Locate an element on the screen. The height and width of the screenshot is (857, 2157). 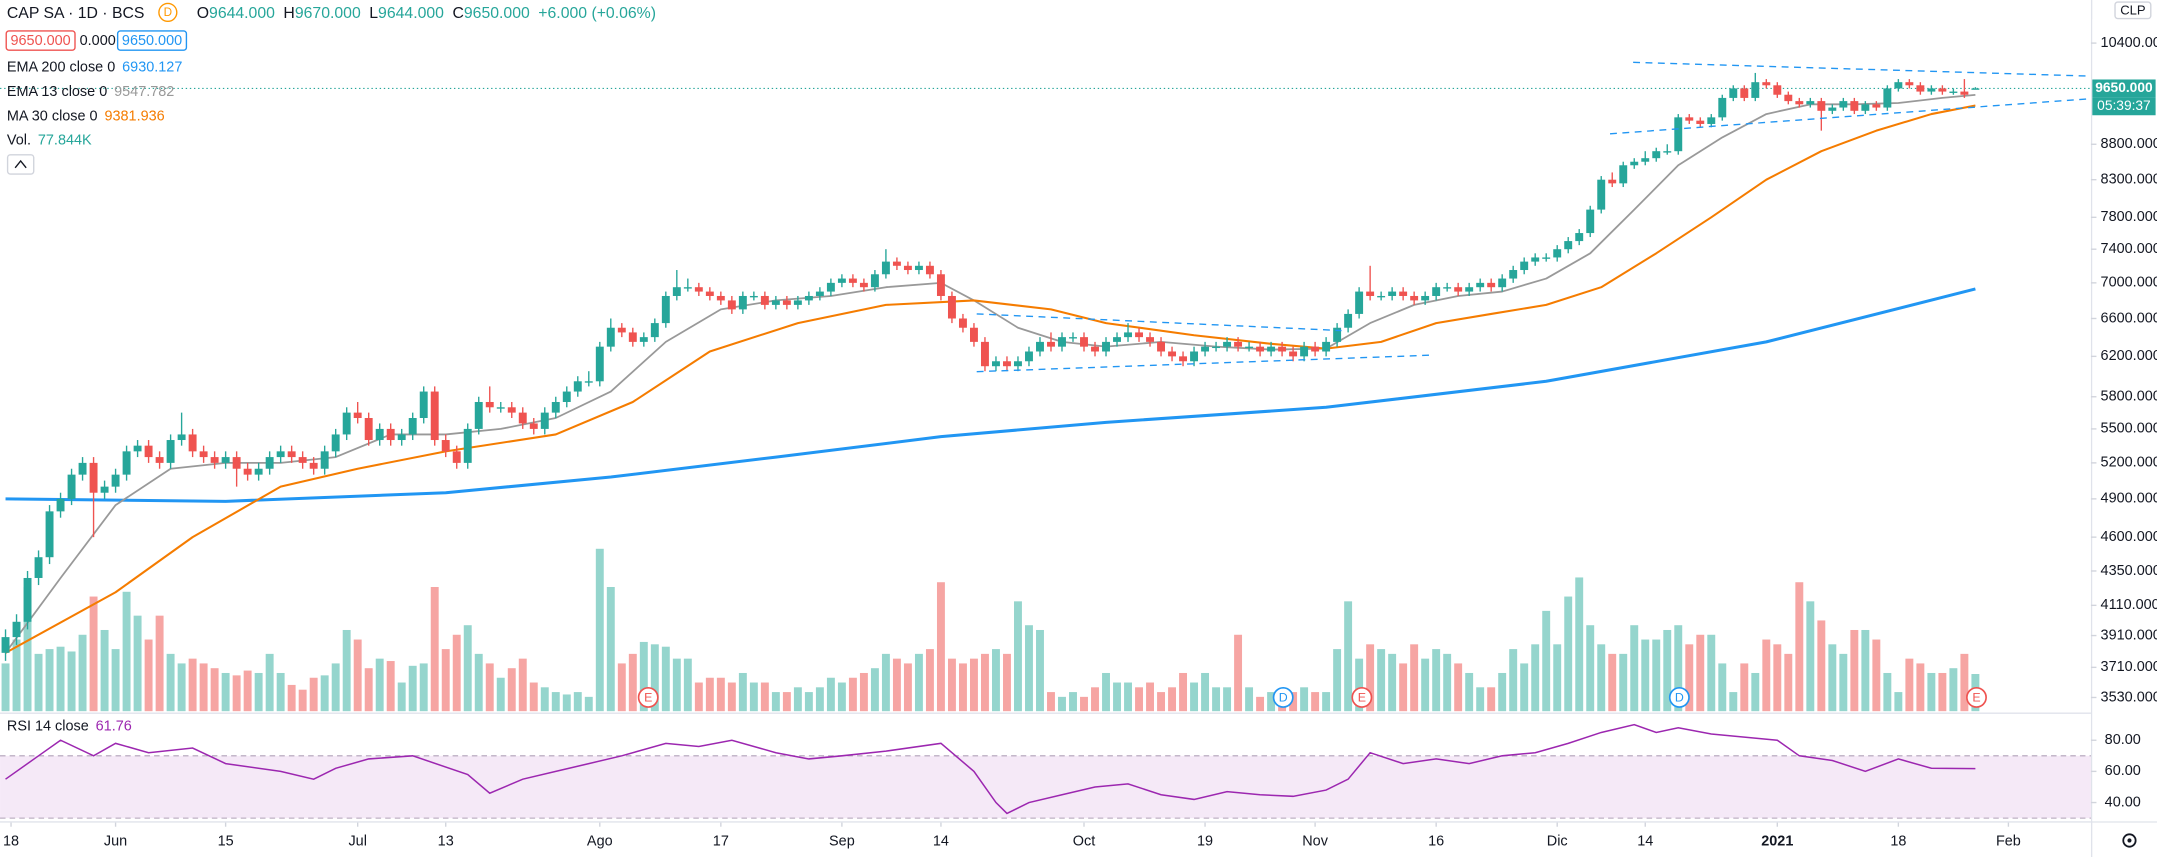
collapse-icon is located at coordinates (20, 164).